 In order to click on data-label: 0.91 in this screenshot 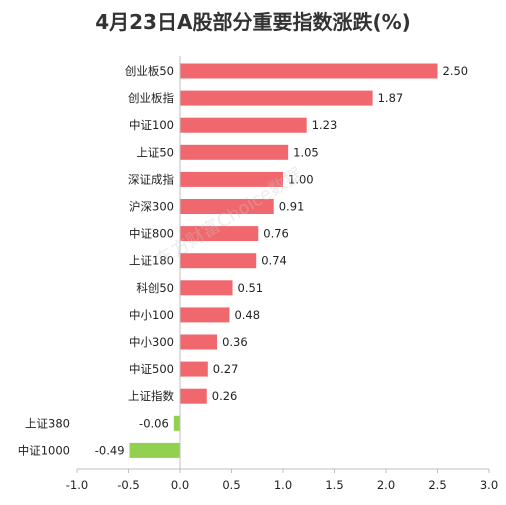, I will do `click(292, 207)`.